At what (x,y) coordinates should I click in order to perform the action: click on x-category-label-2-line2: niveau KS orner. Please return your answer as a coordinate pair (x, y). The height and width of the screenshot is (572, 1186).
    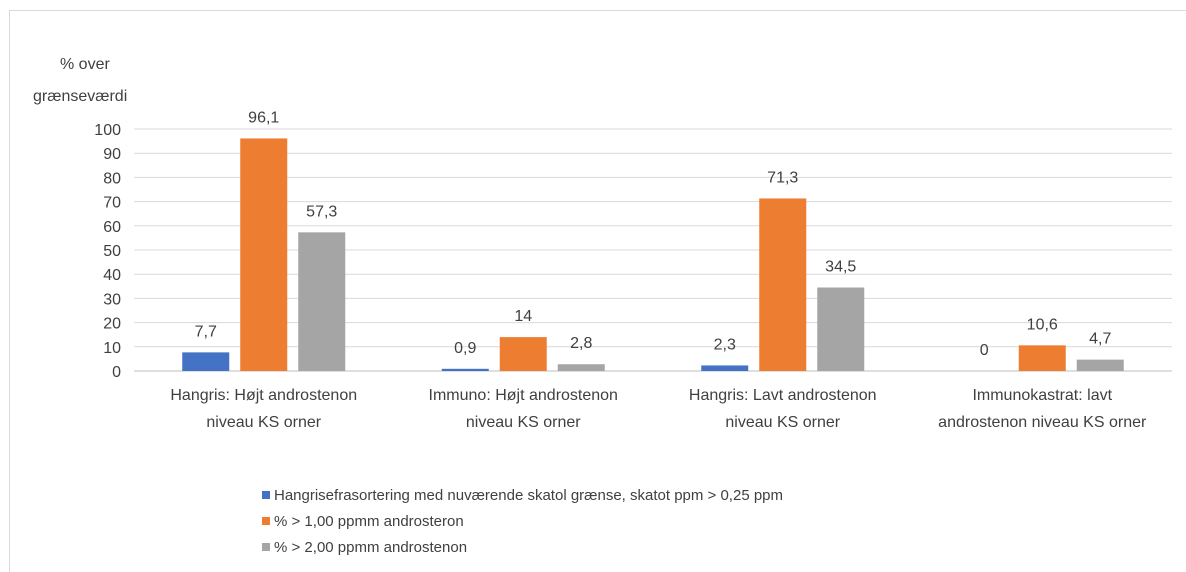
    Looking at the image, I should click on (523, 422).